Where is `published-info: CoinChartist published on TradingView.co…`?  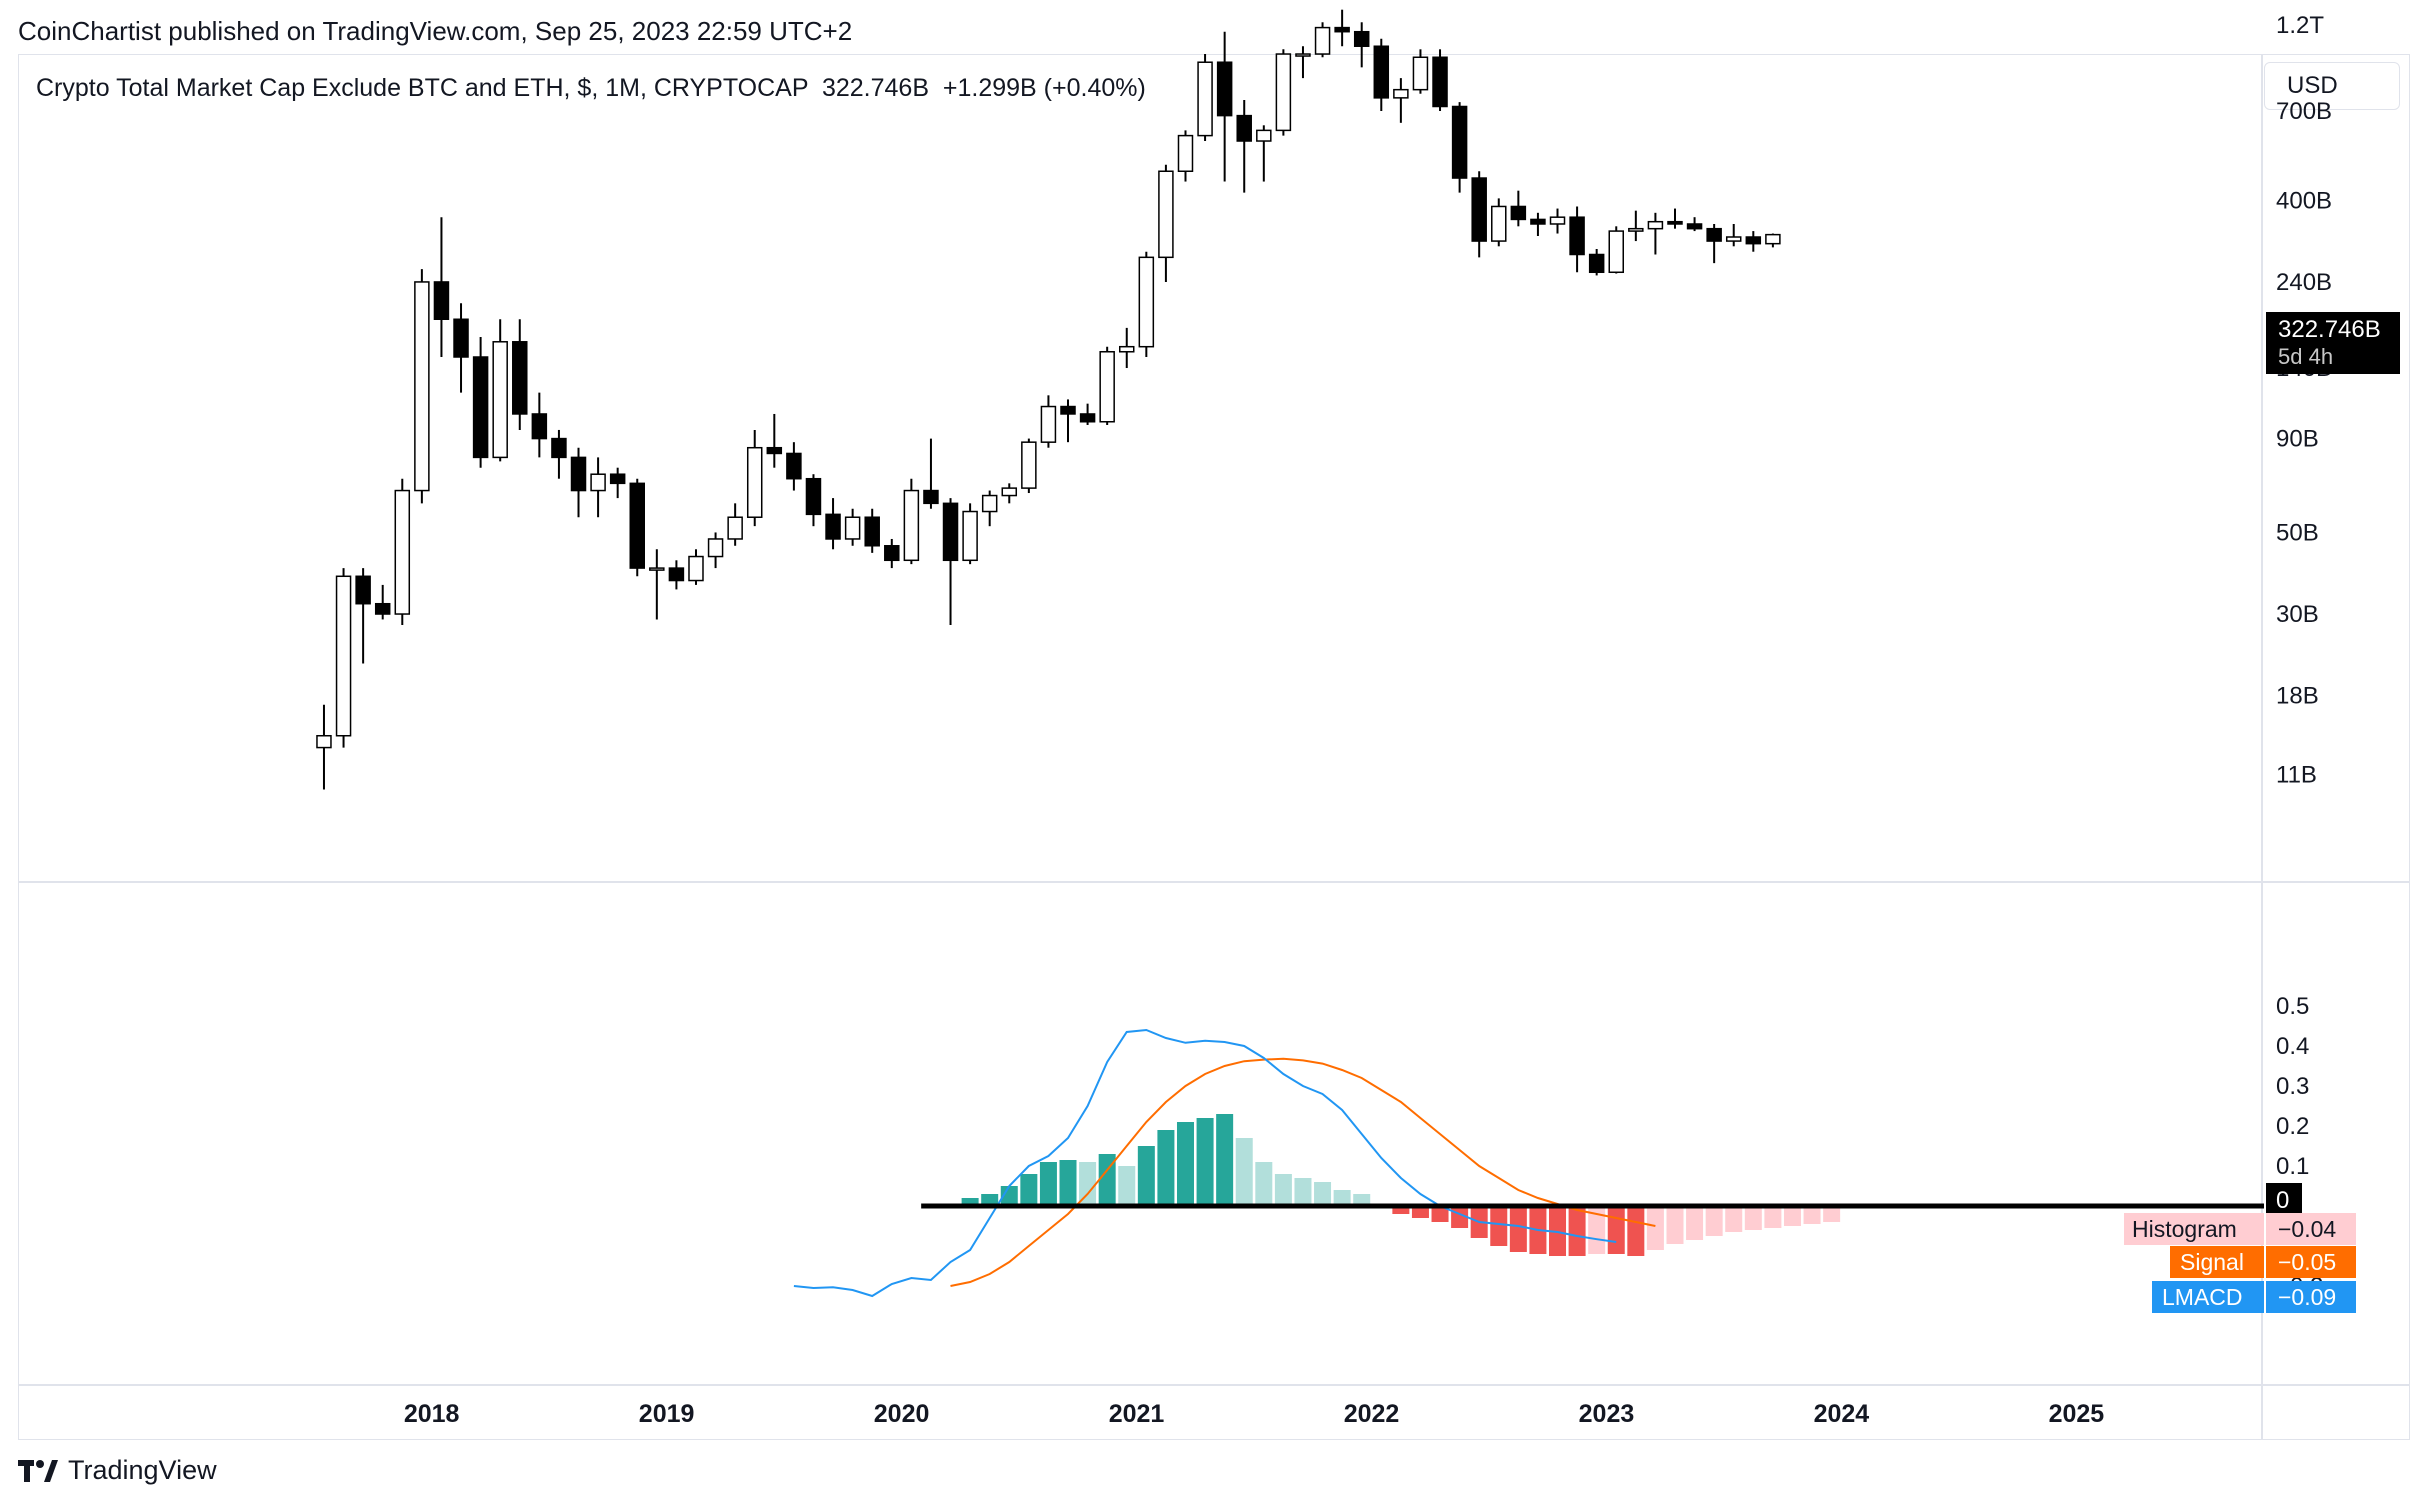 published-info: CoinChartist published on TradingView.co… is located at coordinates (435, 31).